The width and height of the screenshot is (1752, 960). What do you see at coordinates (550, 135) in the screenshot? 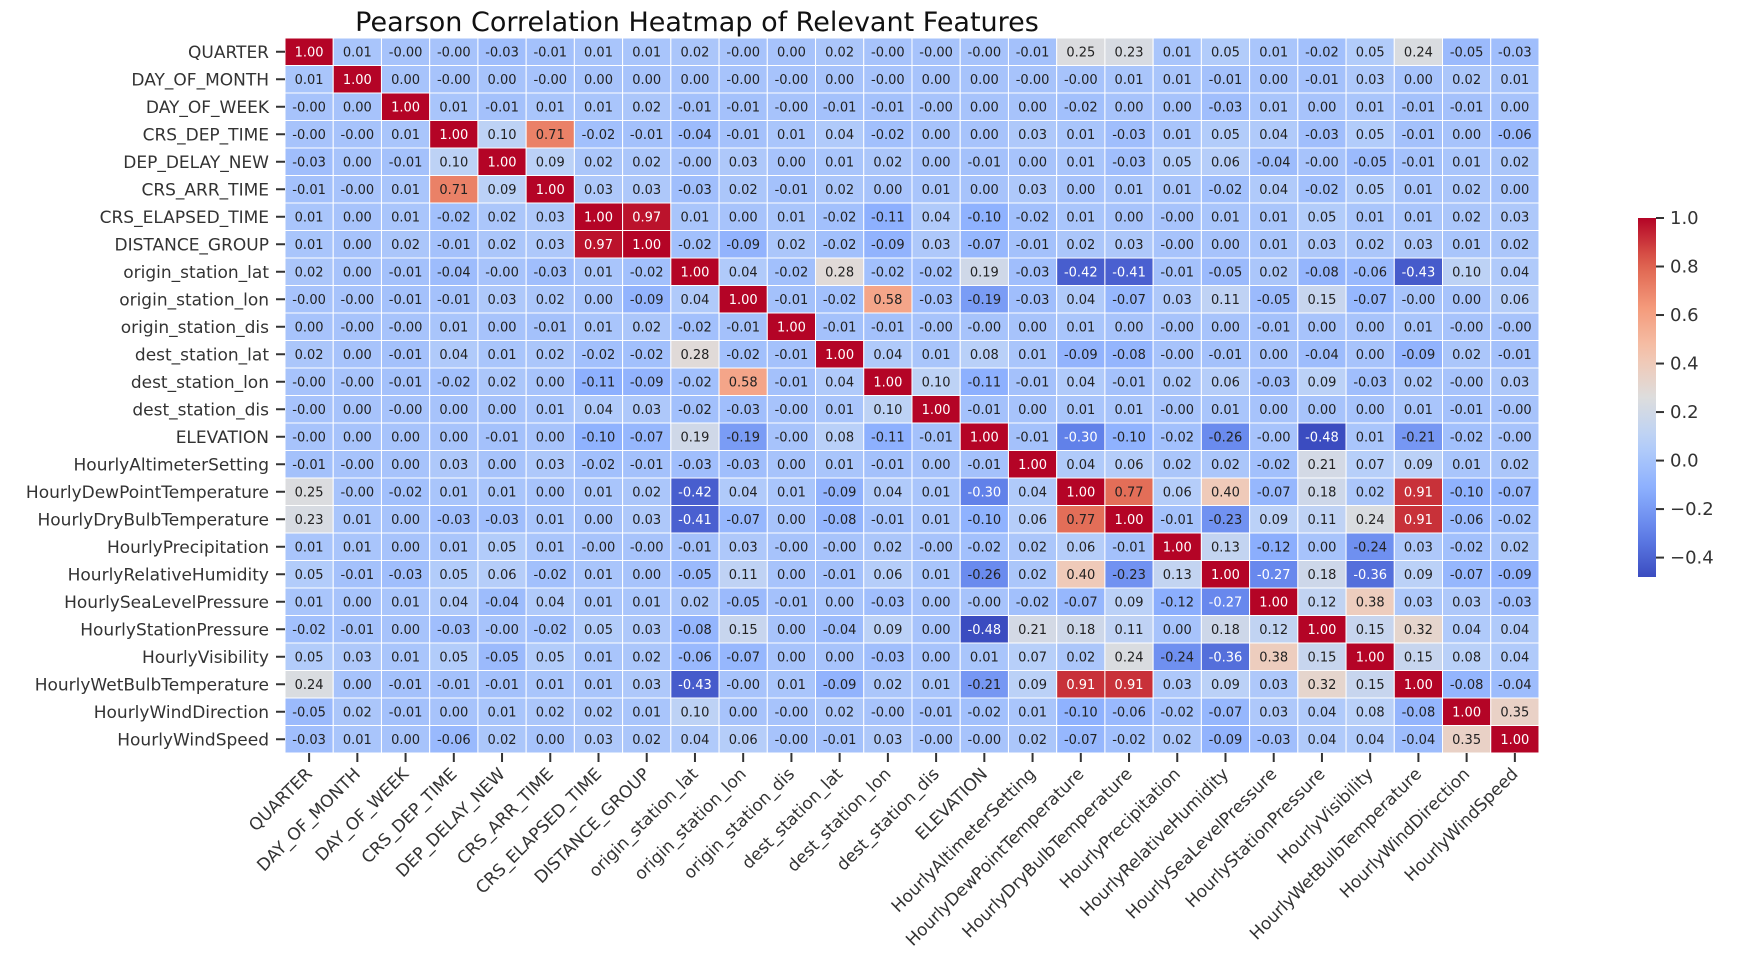
I see `cell-value-label: 0.71` at bounding box center [550, 135].